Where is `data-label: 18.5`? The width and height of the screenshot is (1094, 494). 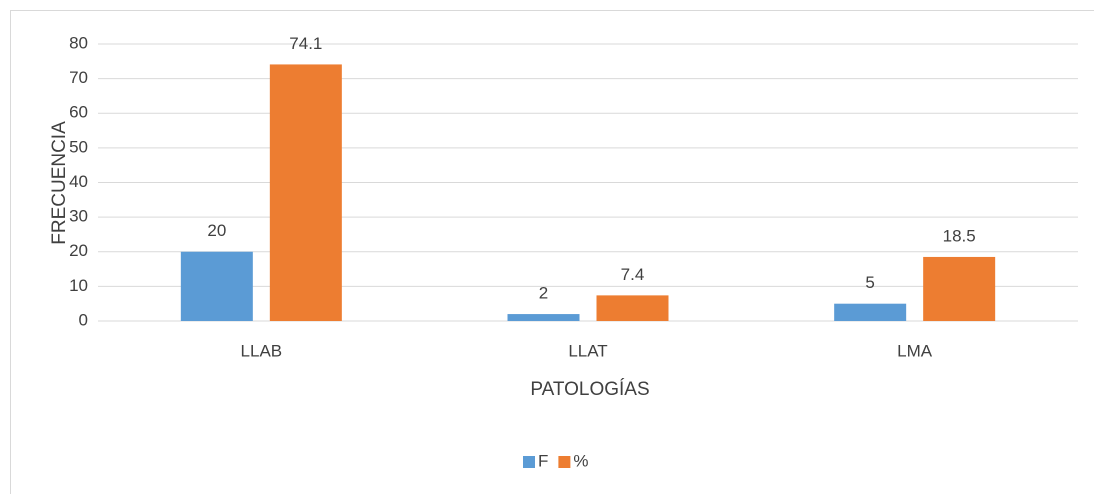
data-label: 18.5 is located at coordinates (959, 235).